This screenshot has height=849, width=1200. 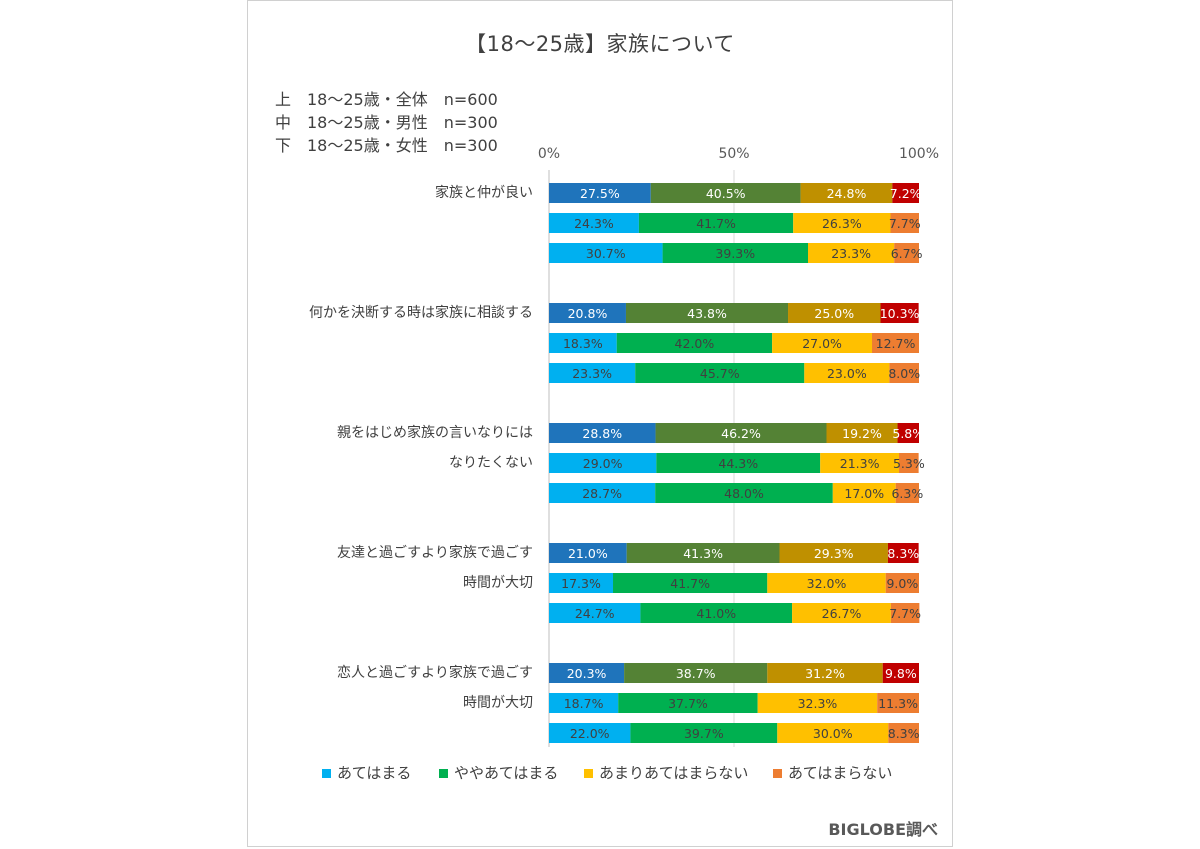 I want to click on data-label: 23.0%, so click(x=847, y=373).